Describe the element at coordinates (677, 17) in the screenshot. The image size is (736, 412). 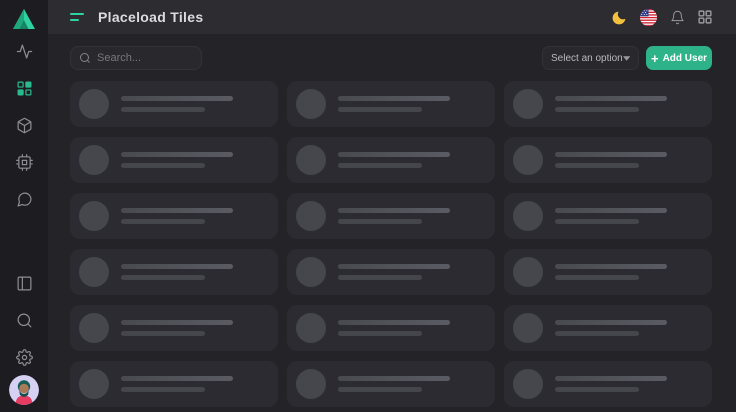
I see `bell-icon` at that location.